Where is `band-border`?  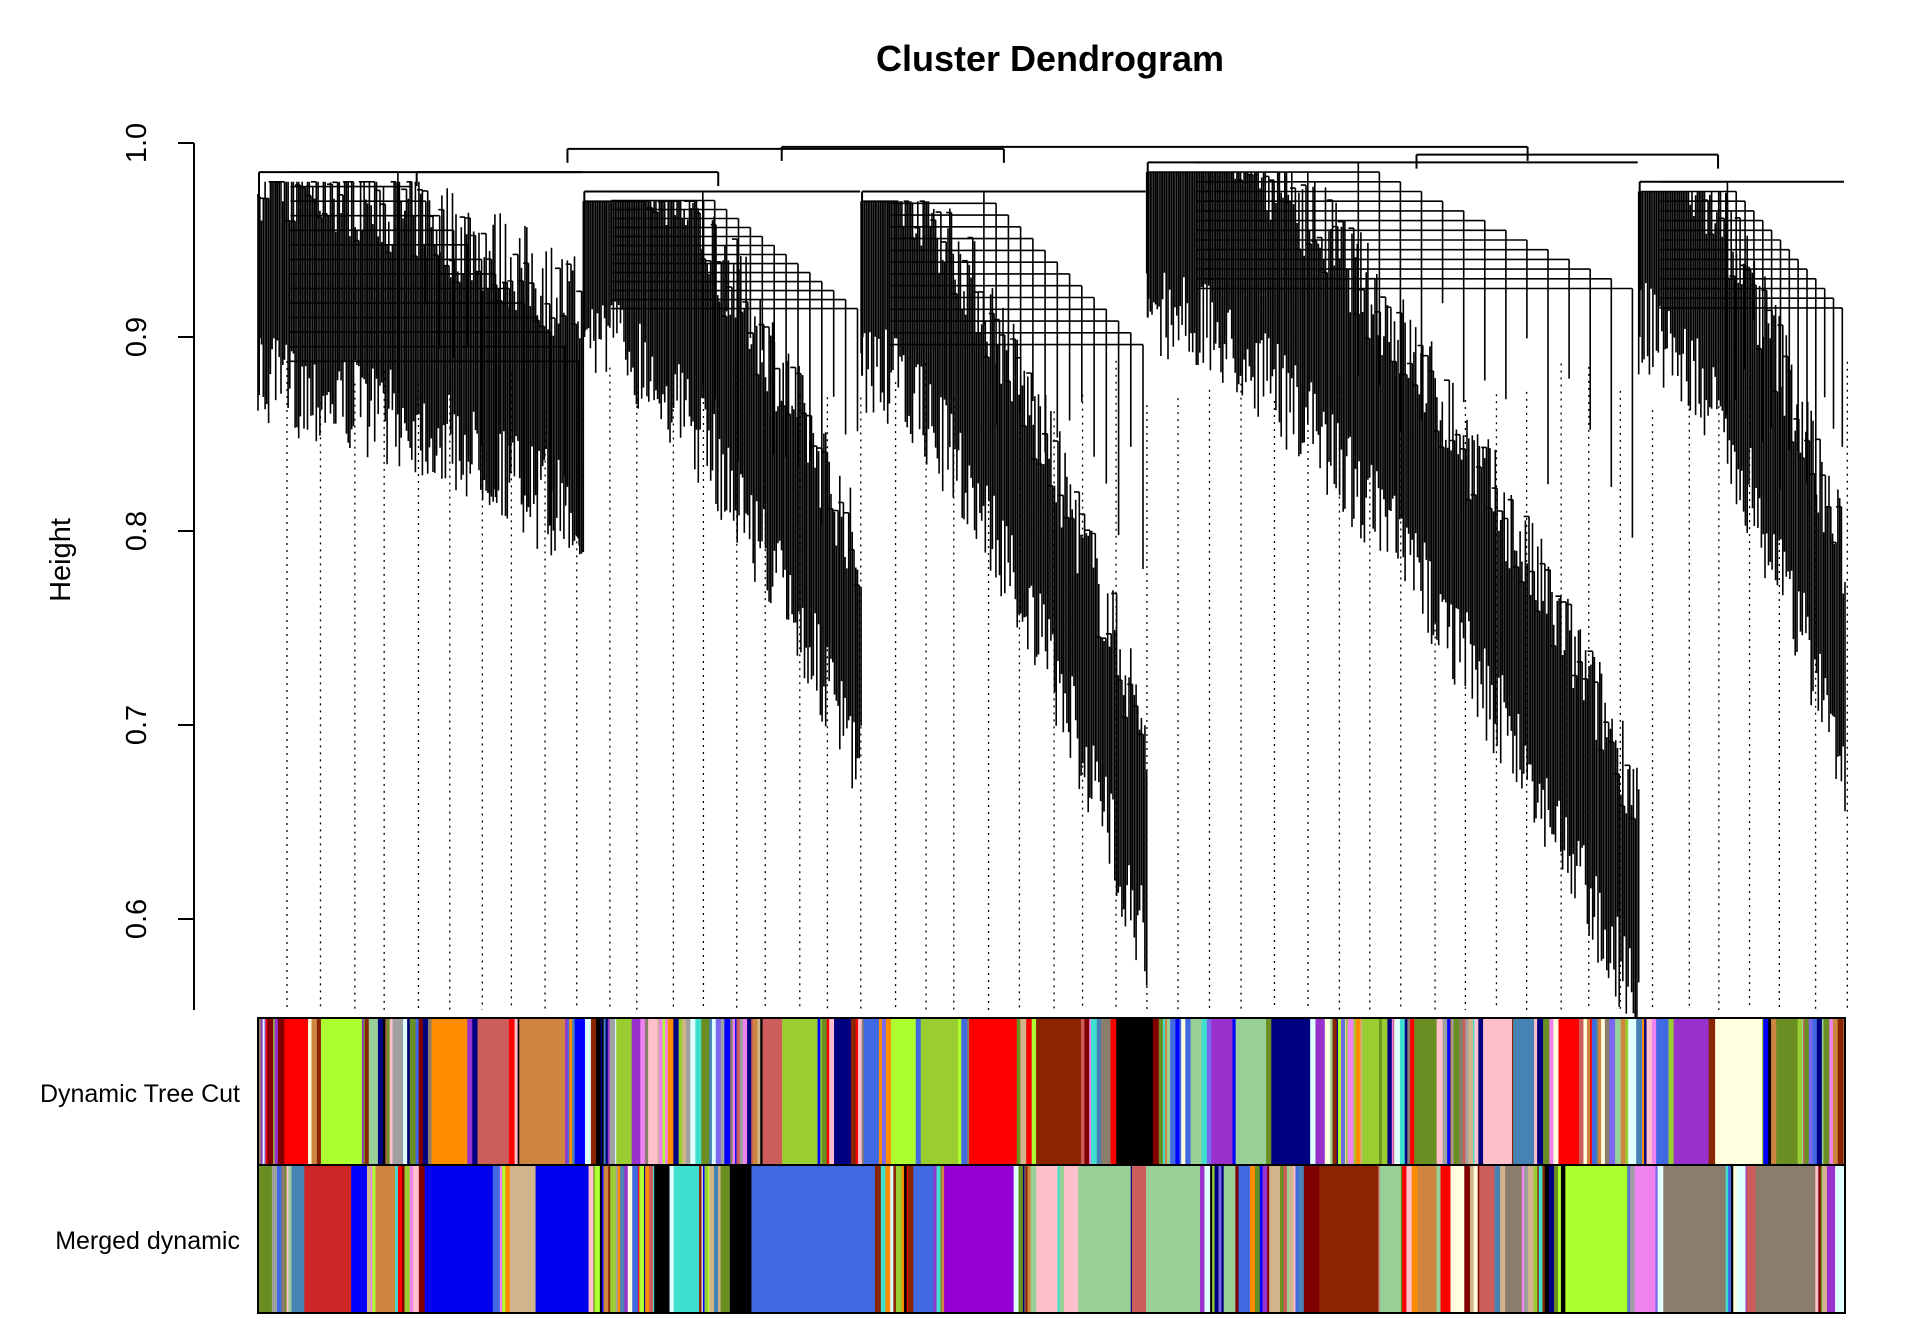 band-border is located at coordinates (1051, 1239).